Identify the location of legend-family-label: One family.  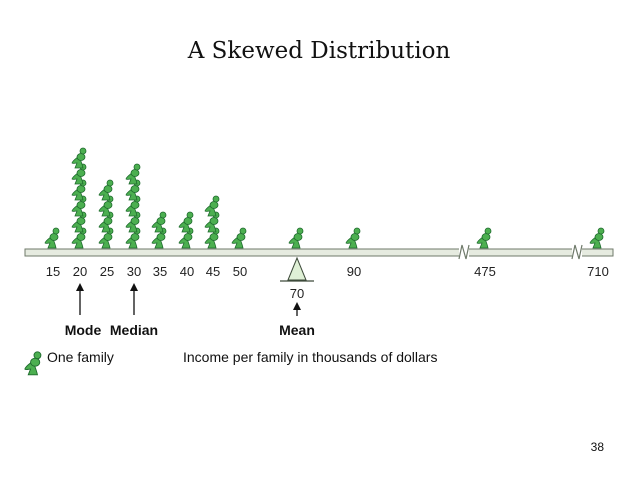
(80, 357).